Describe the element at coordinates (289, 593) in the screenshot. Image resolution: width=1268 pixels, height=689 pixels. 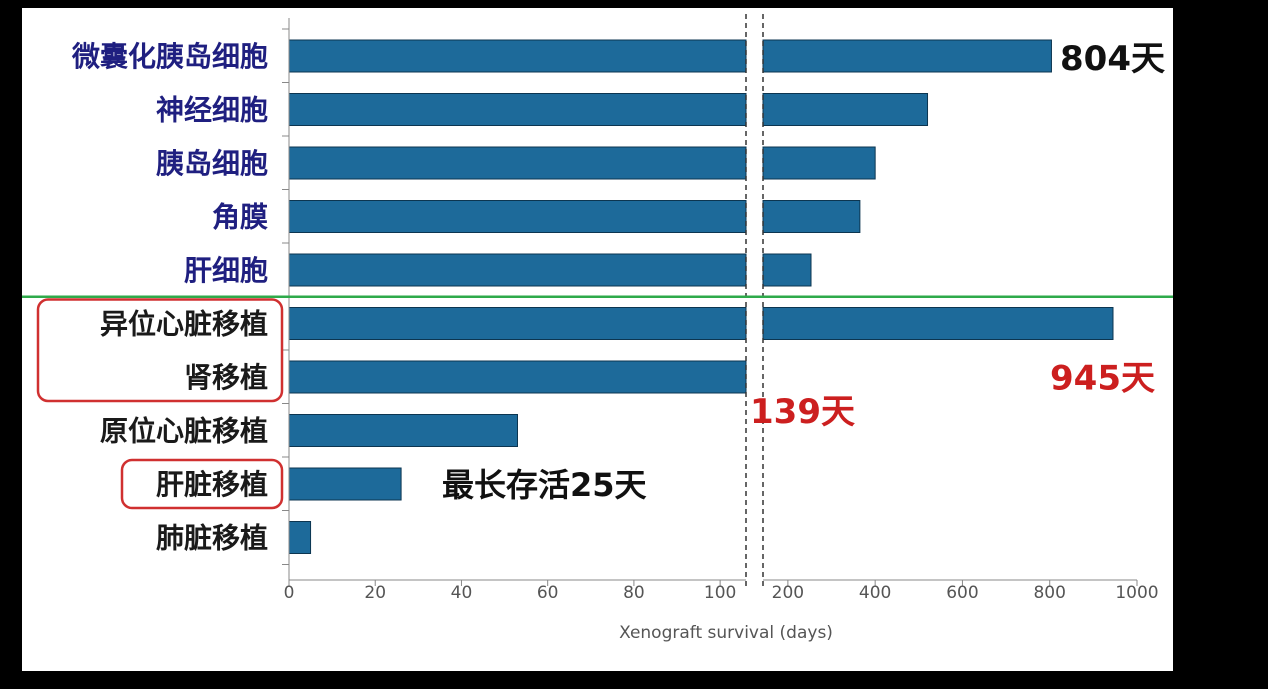
I see `x-tick-label: 0` at that location.